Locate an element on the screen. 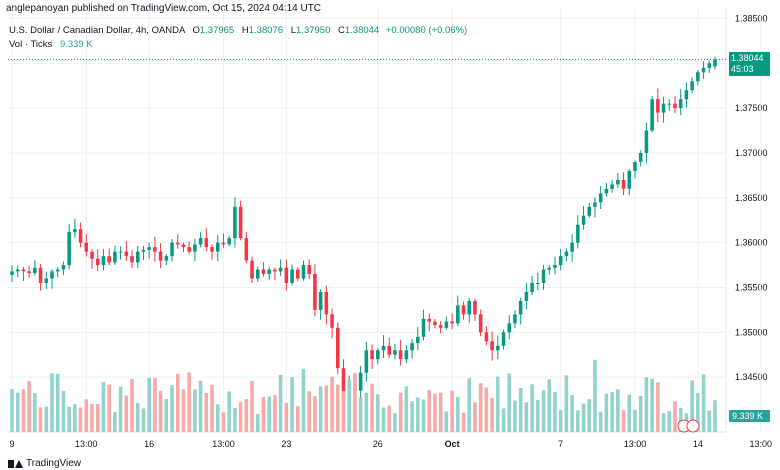 The height and width of the screenshot is (470, 780). bar-countdown: 45:03 is located at coordinates (742, 69).